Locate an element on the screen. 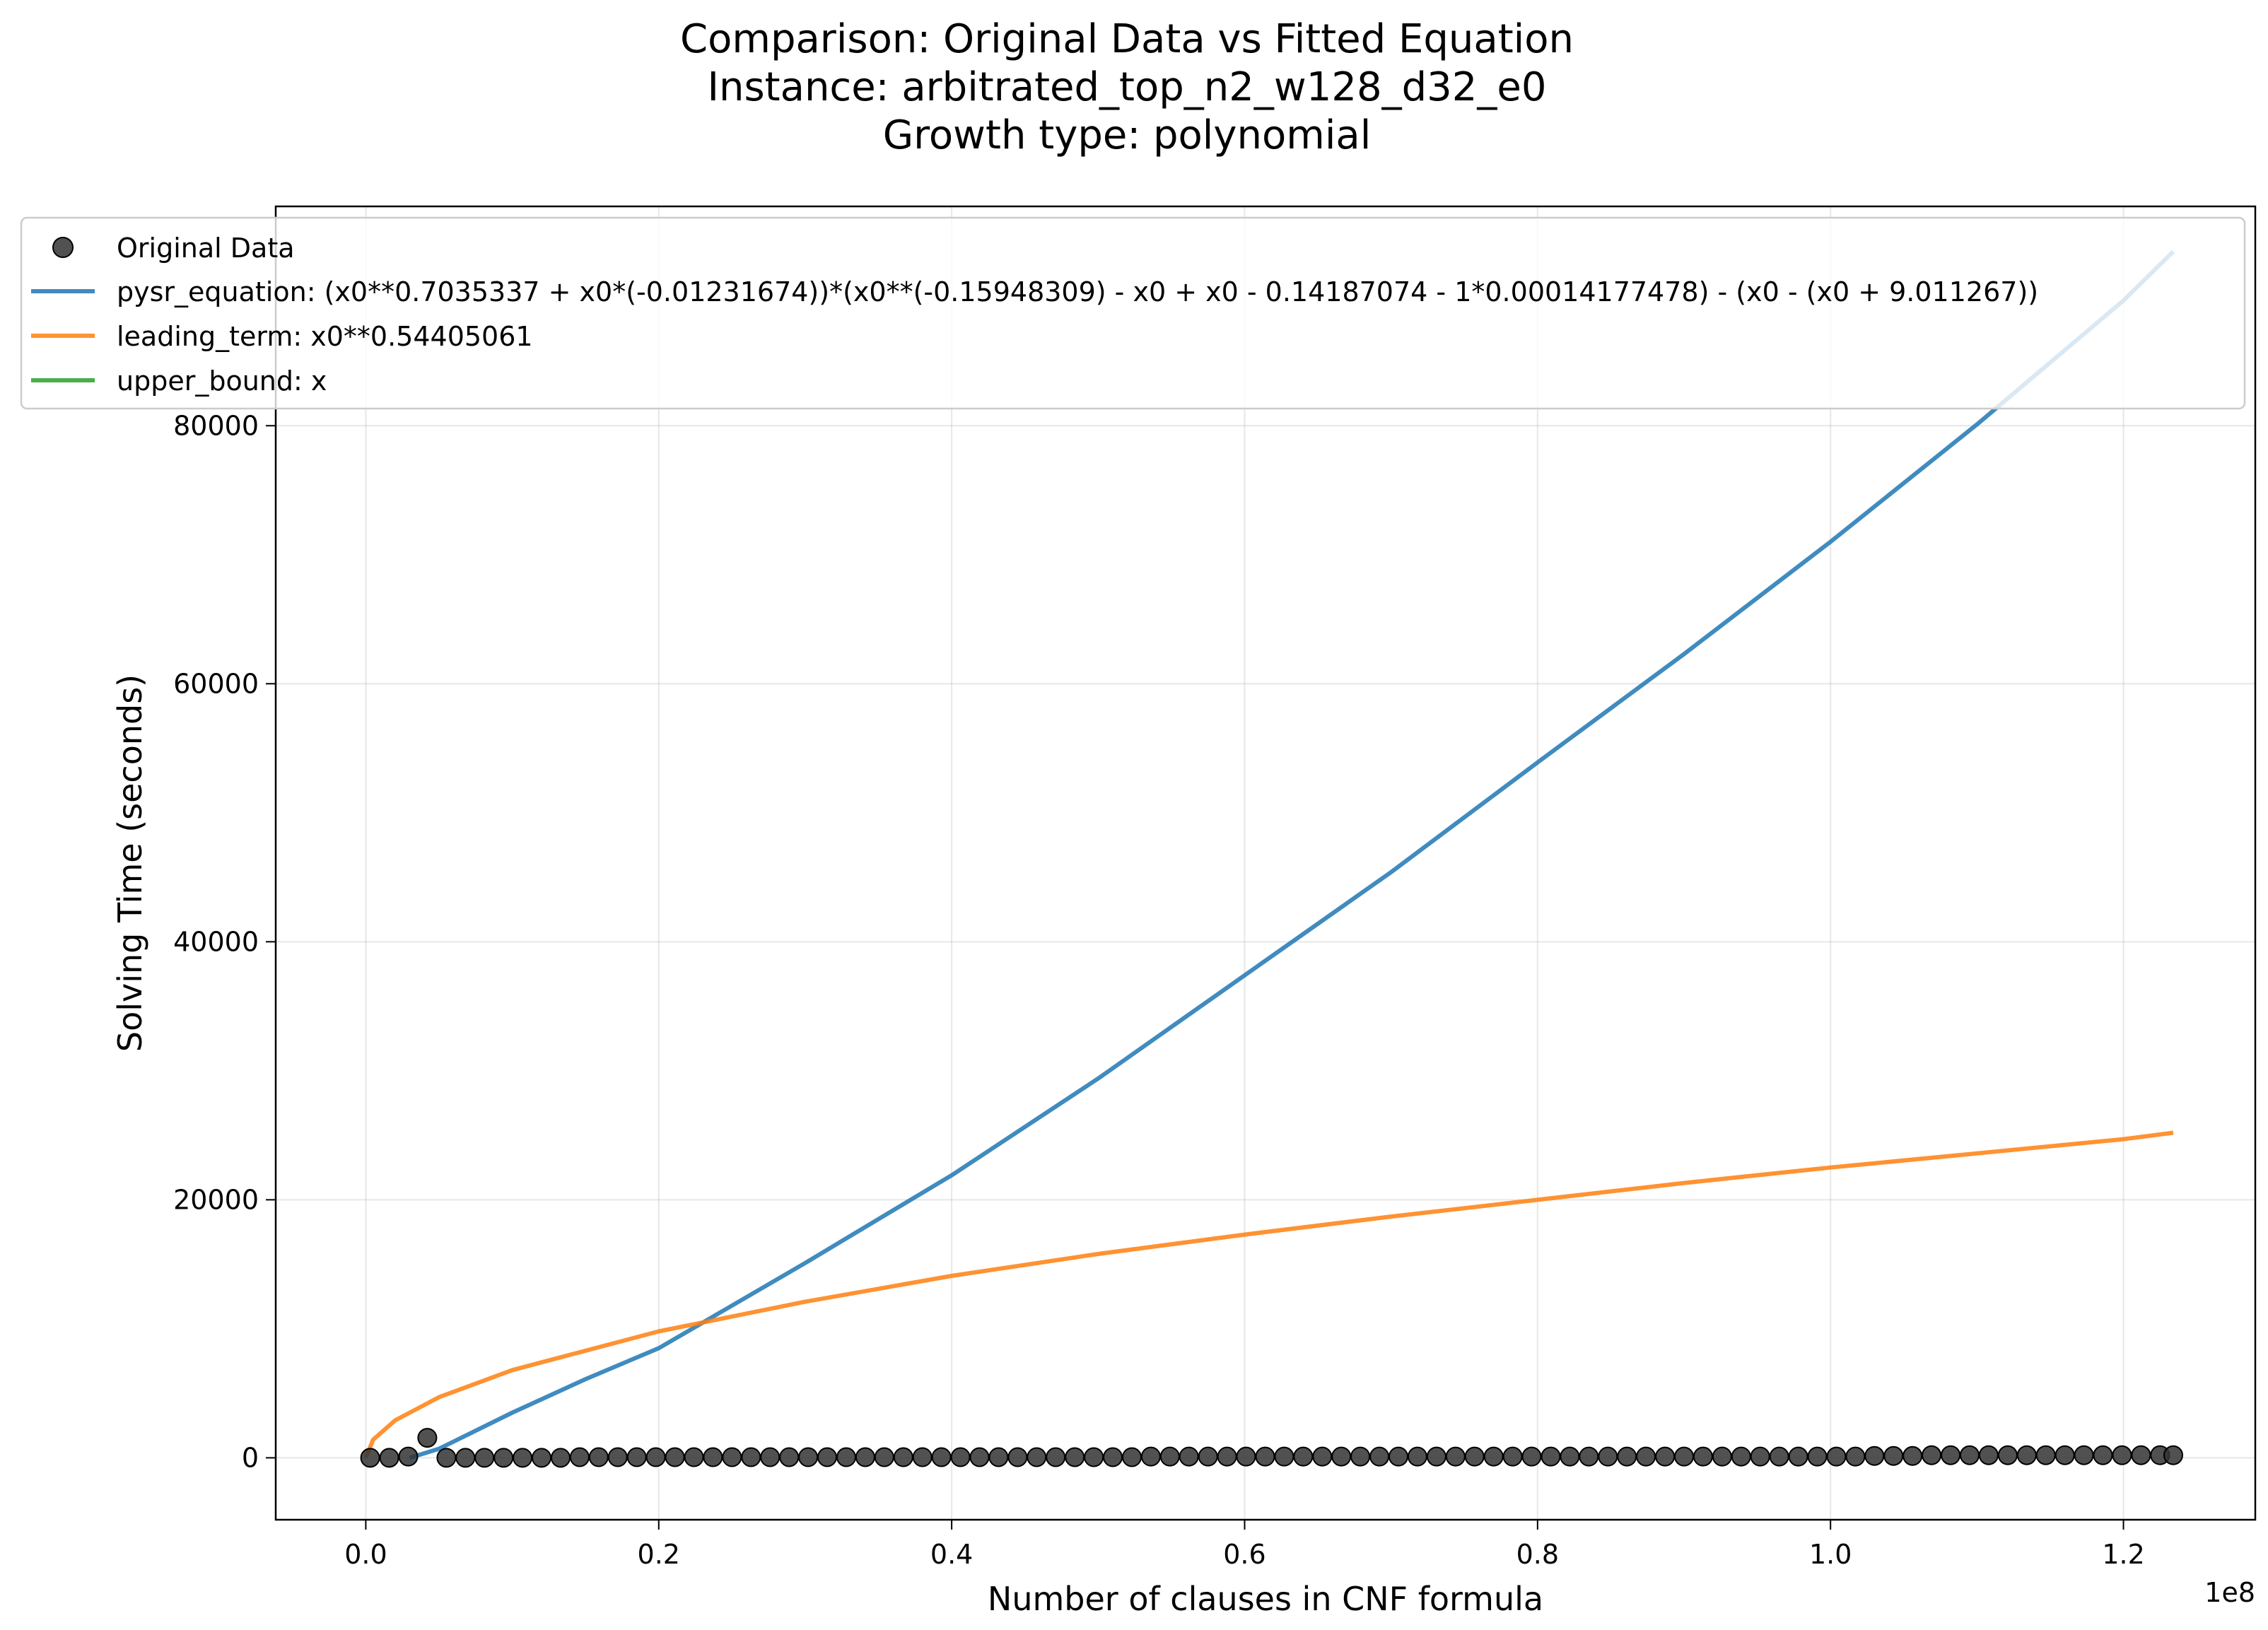  y-axis: 0 20000 40000 60000 80000 is located at coordinates (224, 941).